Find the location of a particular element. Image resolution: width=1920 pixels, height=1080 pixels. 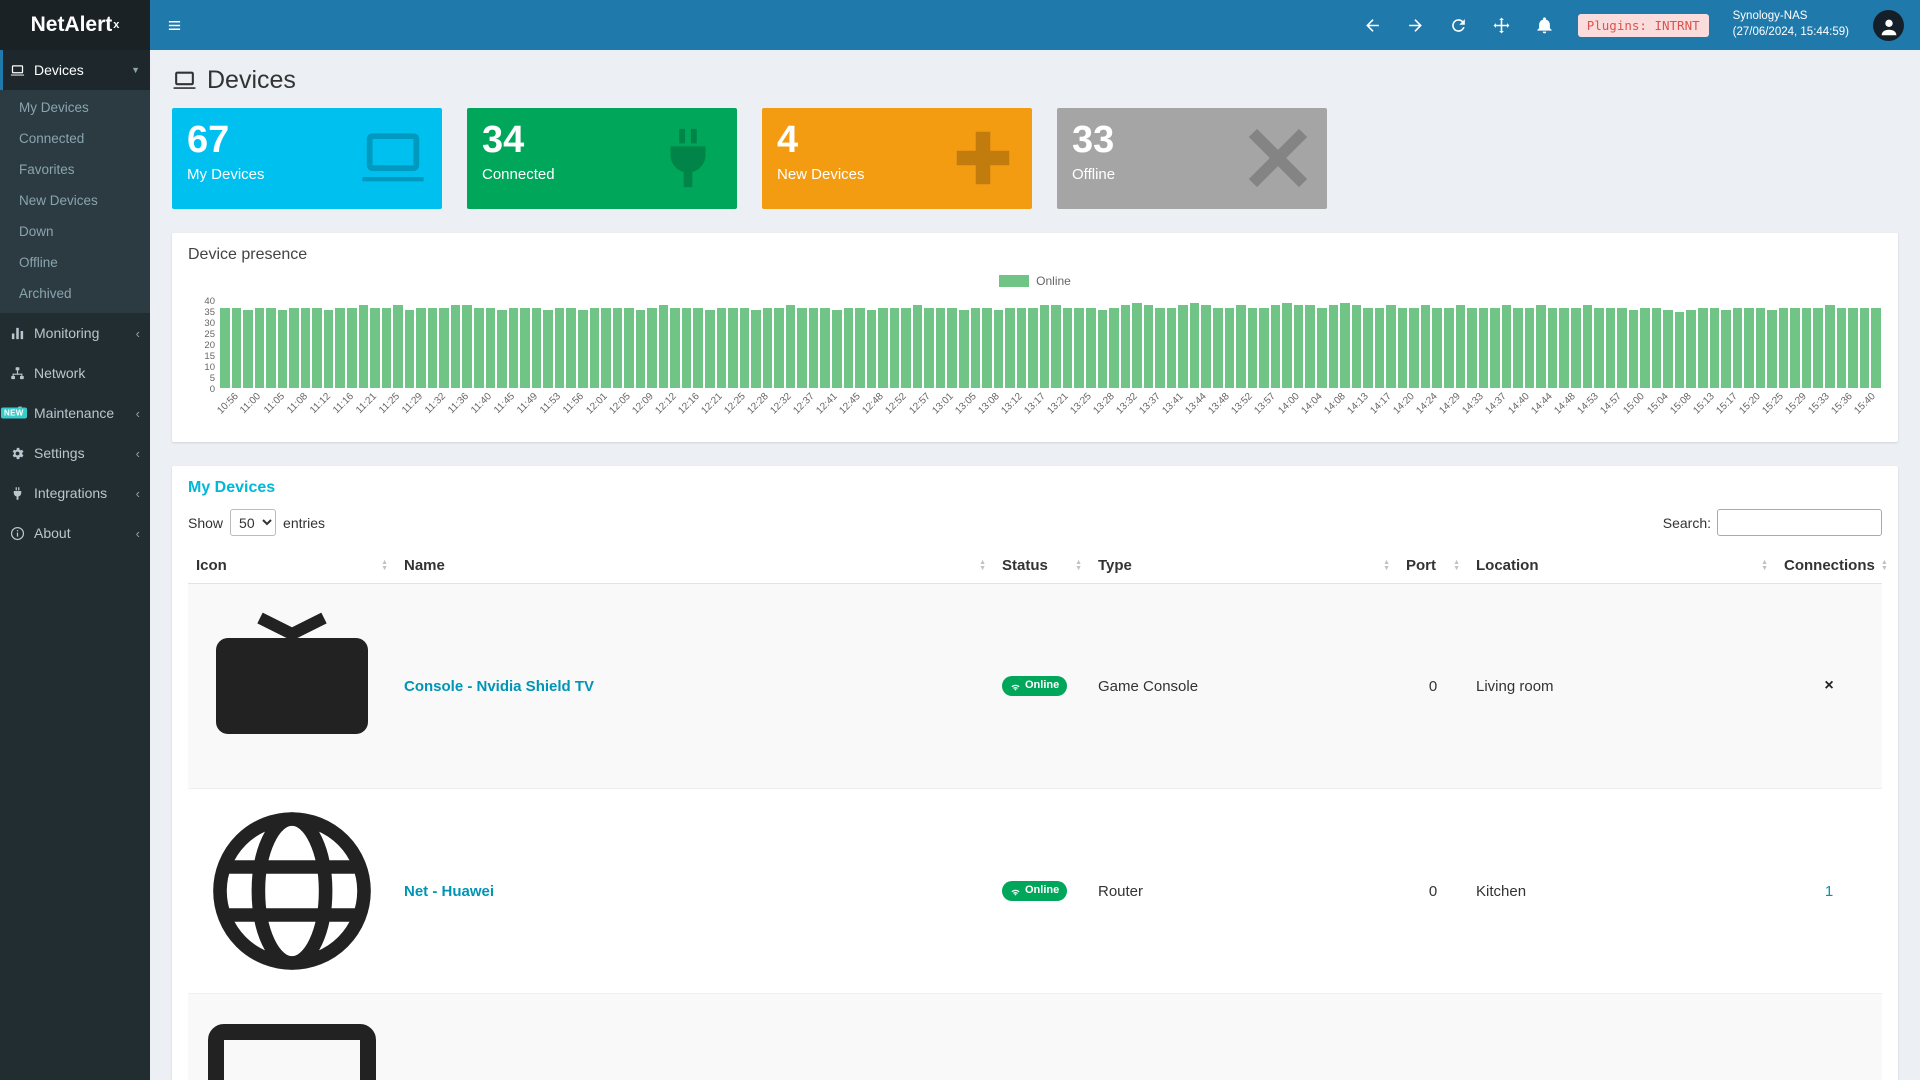

column-header-label: Status is located at coordinates (1025, 565).